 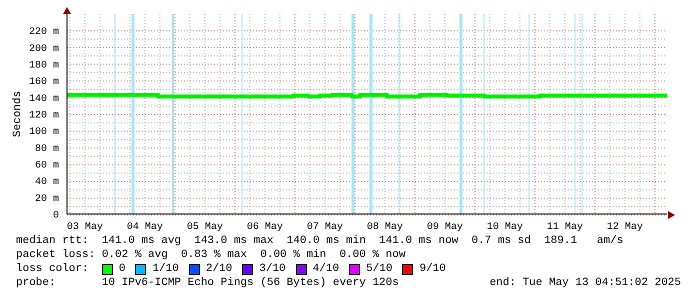 What do you see at coordinates (18, 114) in the screenshot?
I see `y-axis-title: Seconds` at bounding box center [18, 114].